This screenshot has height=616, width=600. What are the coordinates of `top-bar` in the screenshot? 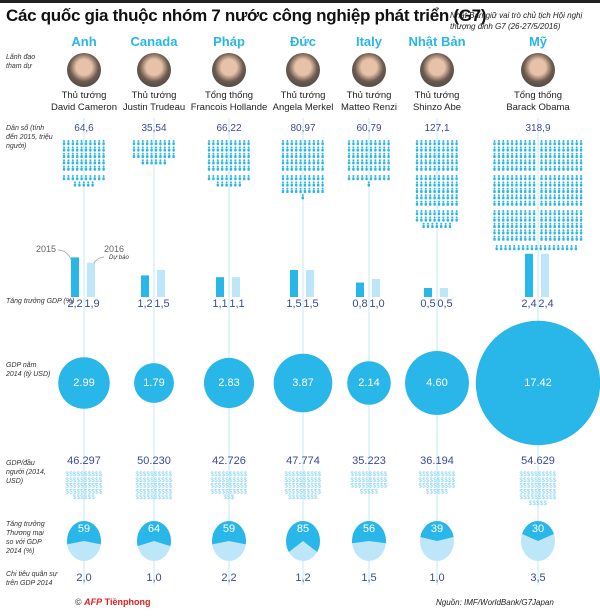 It's located at (300, 1).